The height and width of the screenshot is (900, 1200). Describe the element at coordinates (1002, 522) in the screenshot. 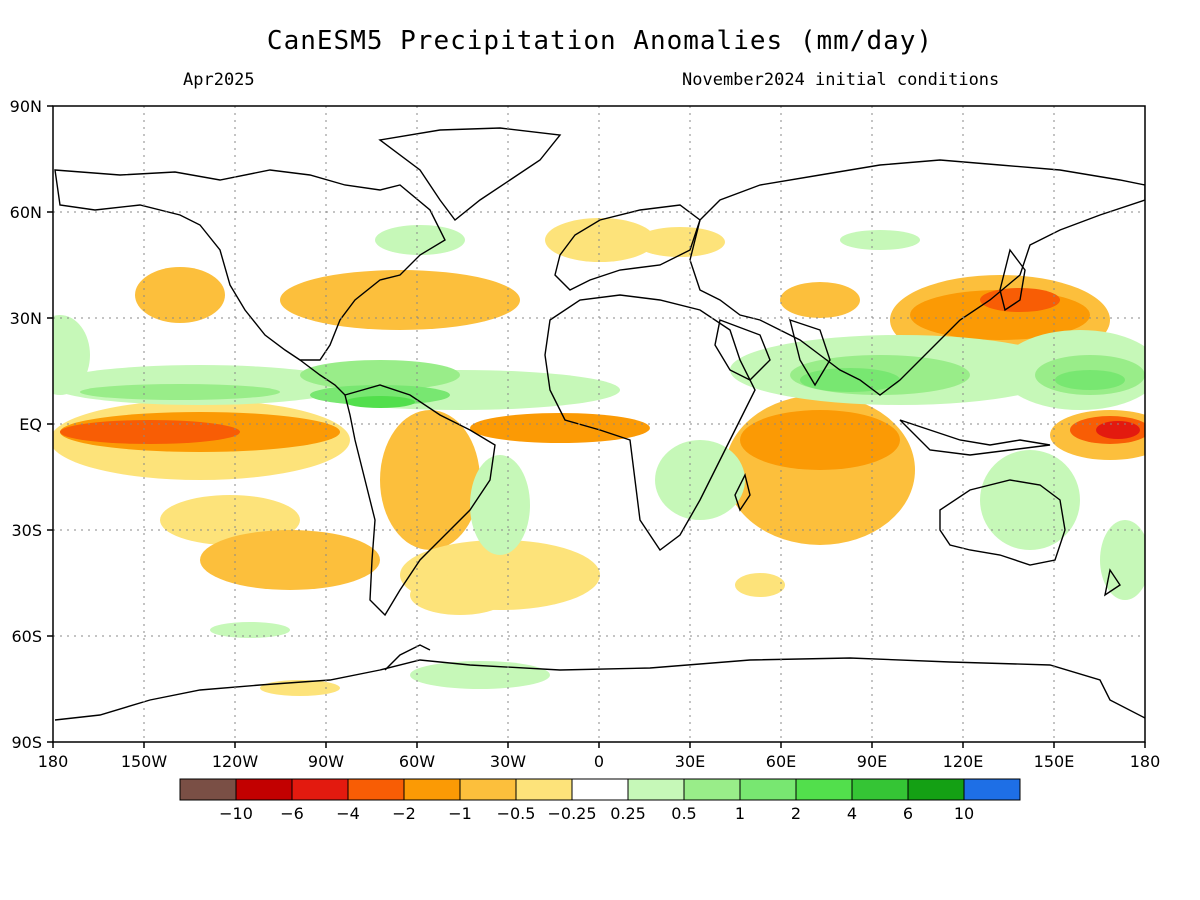

I see `australia-outline` at that location.